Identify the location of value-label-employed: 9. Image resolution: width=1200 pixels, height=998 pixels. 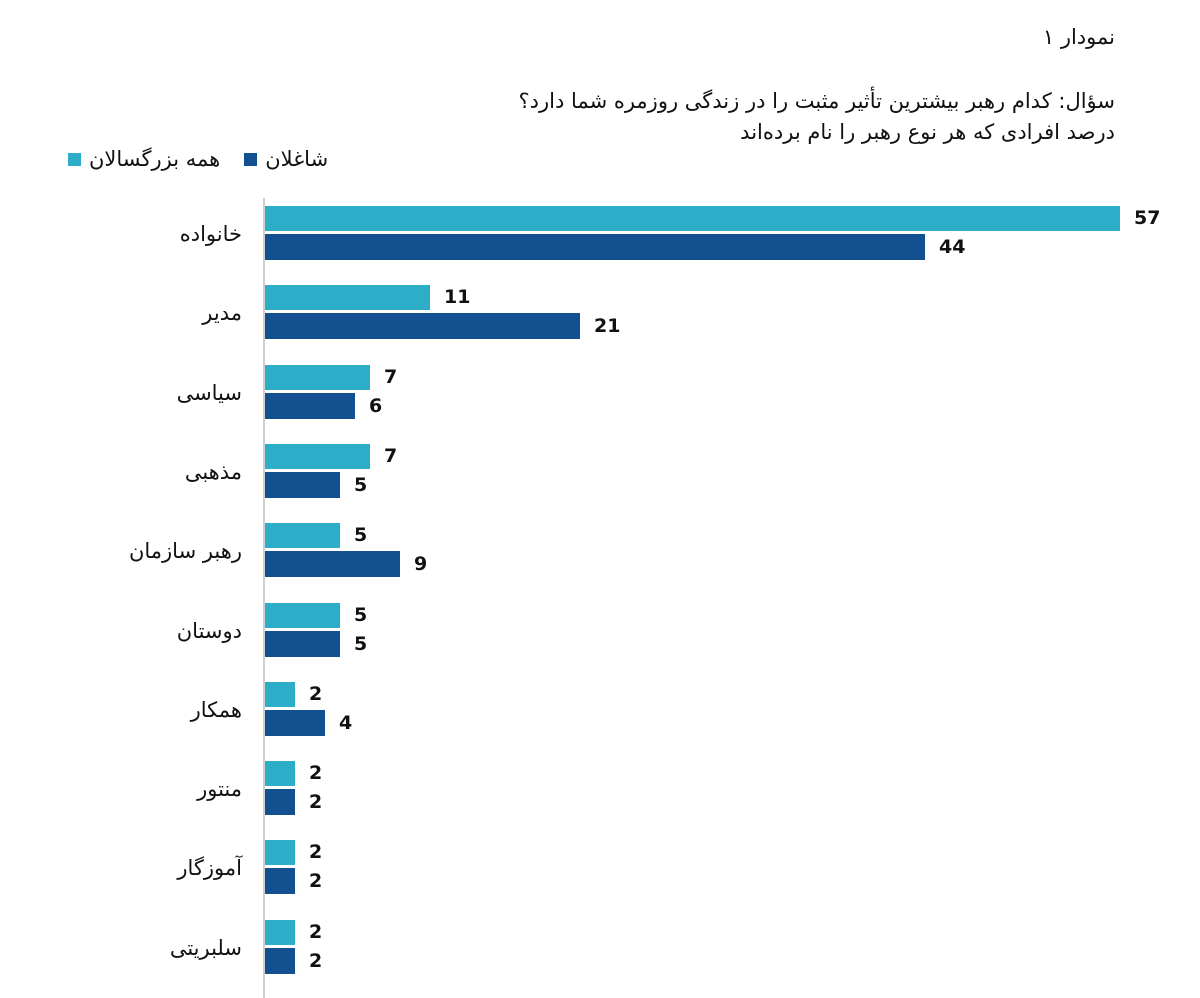
(421, 564).